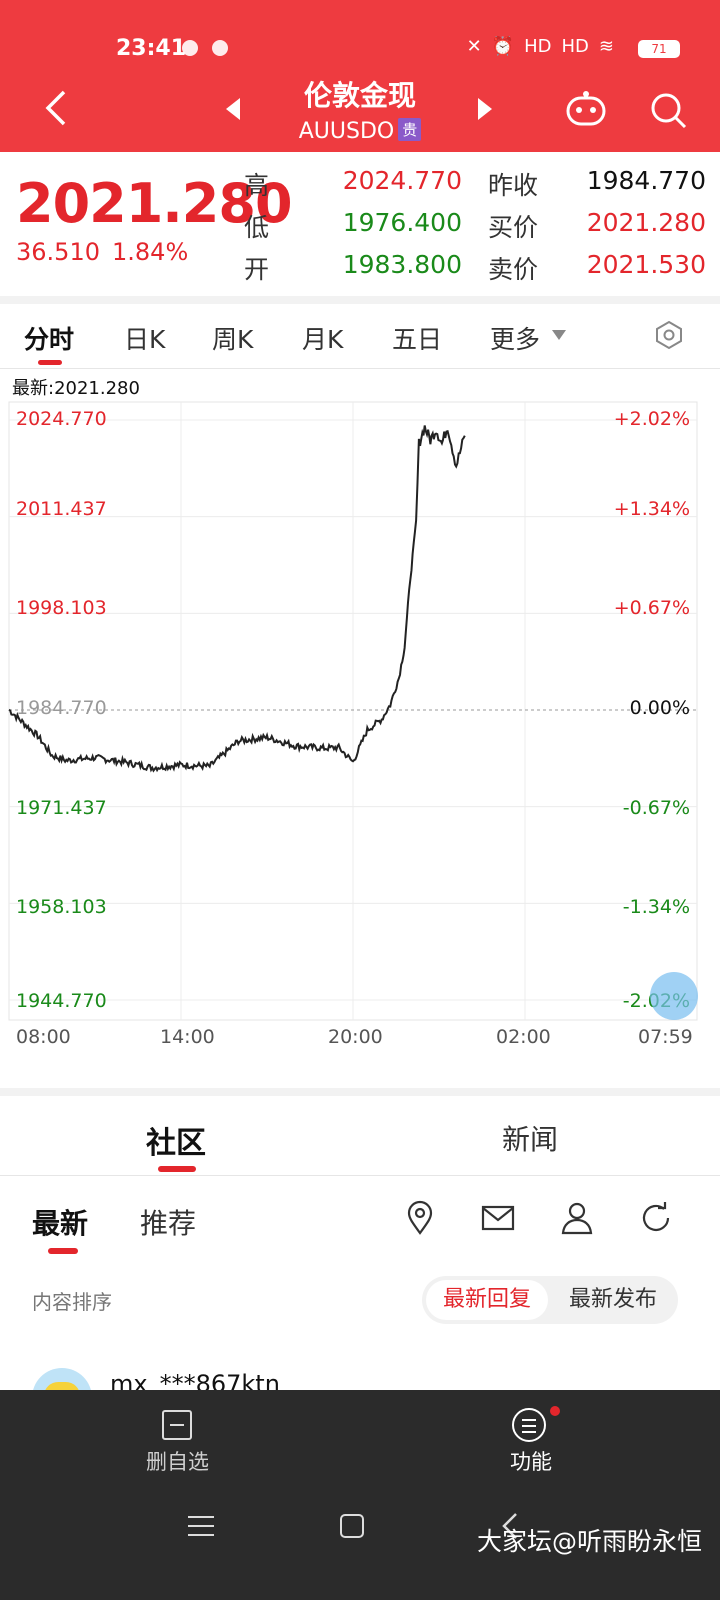  Describe the element at coordinates (352, 1526) in the screenshot. I see `home-icon` at that location.